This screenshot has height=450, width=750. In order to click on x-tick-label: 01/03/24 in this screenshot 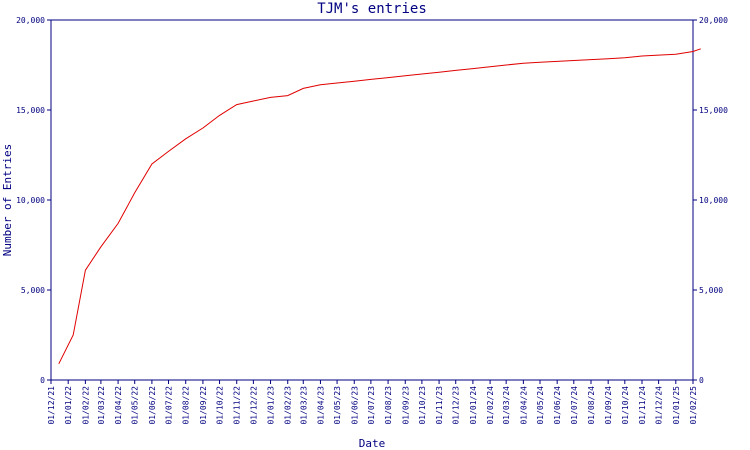, I will do `click(506, 405)`.